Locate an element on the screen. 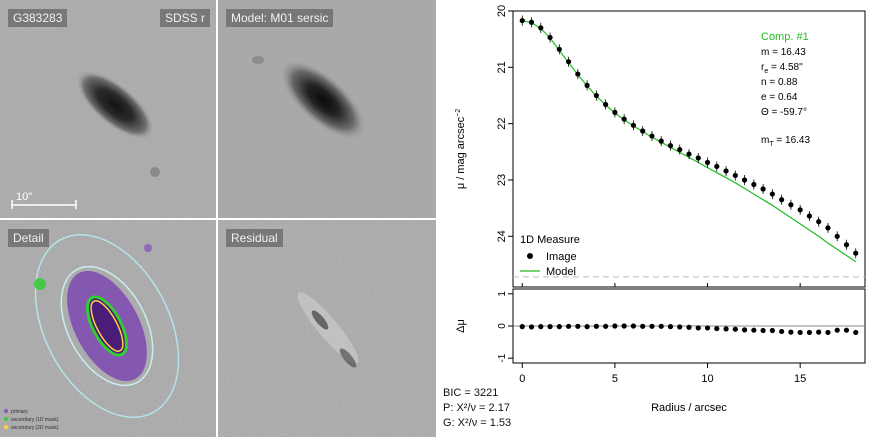 The width and height of the screenshot is (872, 437). half-light-ellipse is located at coordinates (107, 326).